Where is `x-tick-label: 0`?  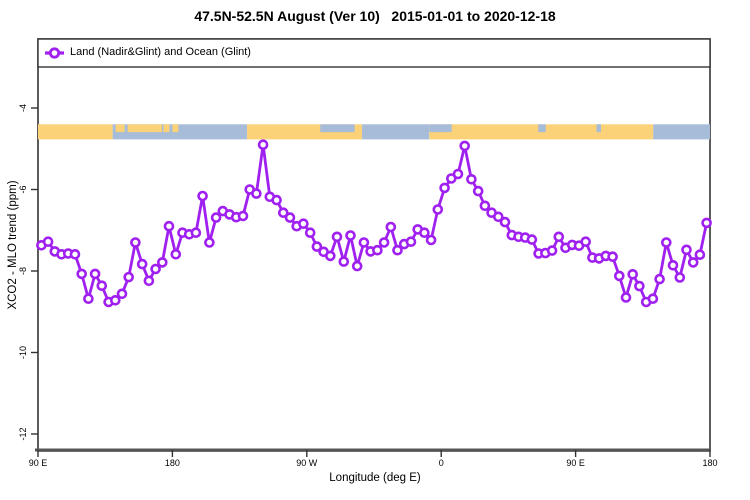
x-tick-label: 0 is located at coordinates (441, 463).